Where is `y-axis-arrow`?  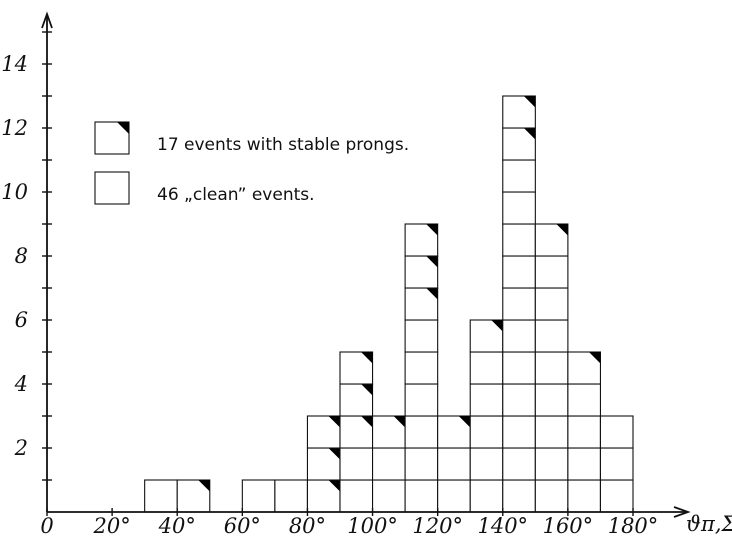 y-axis-arrow is located at coordinates (47, 20).